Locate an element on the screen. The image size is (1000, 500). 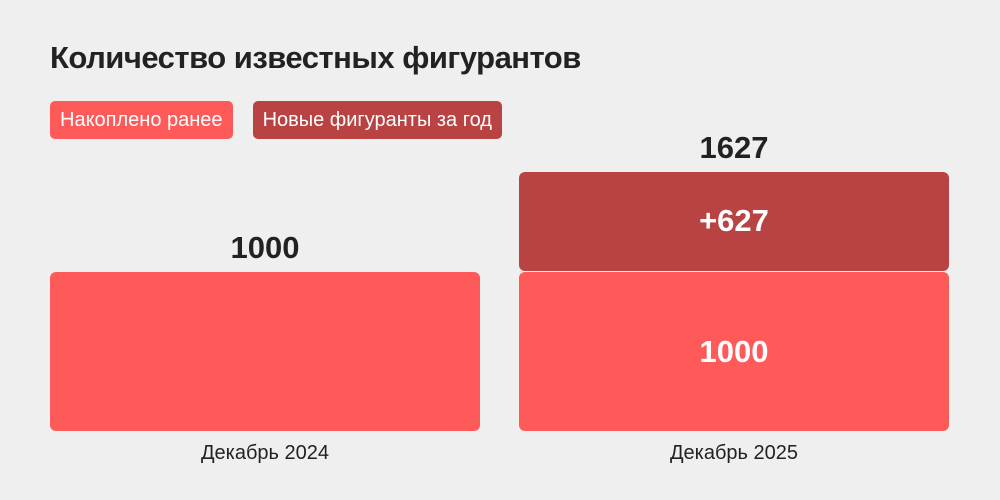
bar-segment-accumulated is located at coordinates (265, 351).